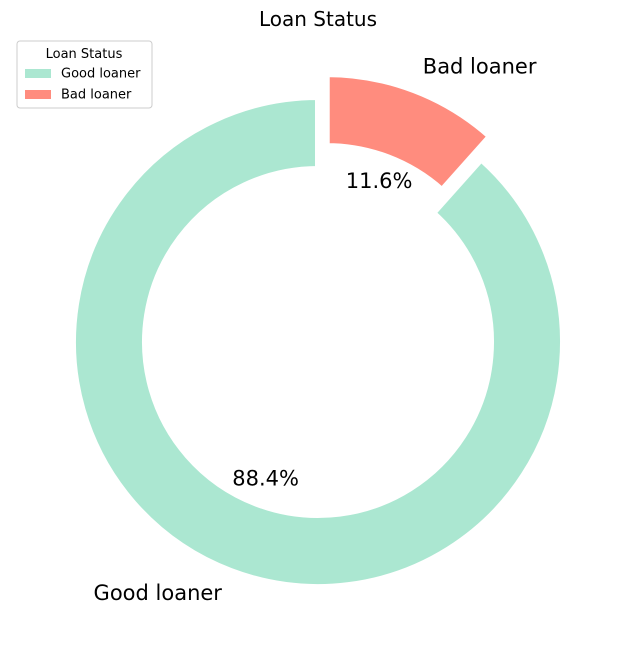  What do you see at coordinates (318, 19) in the screenshot?
I see `chart-title: Loan Status` at bounding box center [318, 19].